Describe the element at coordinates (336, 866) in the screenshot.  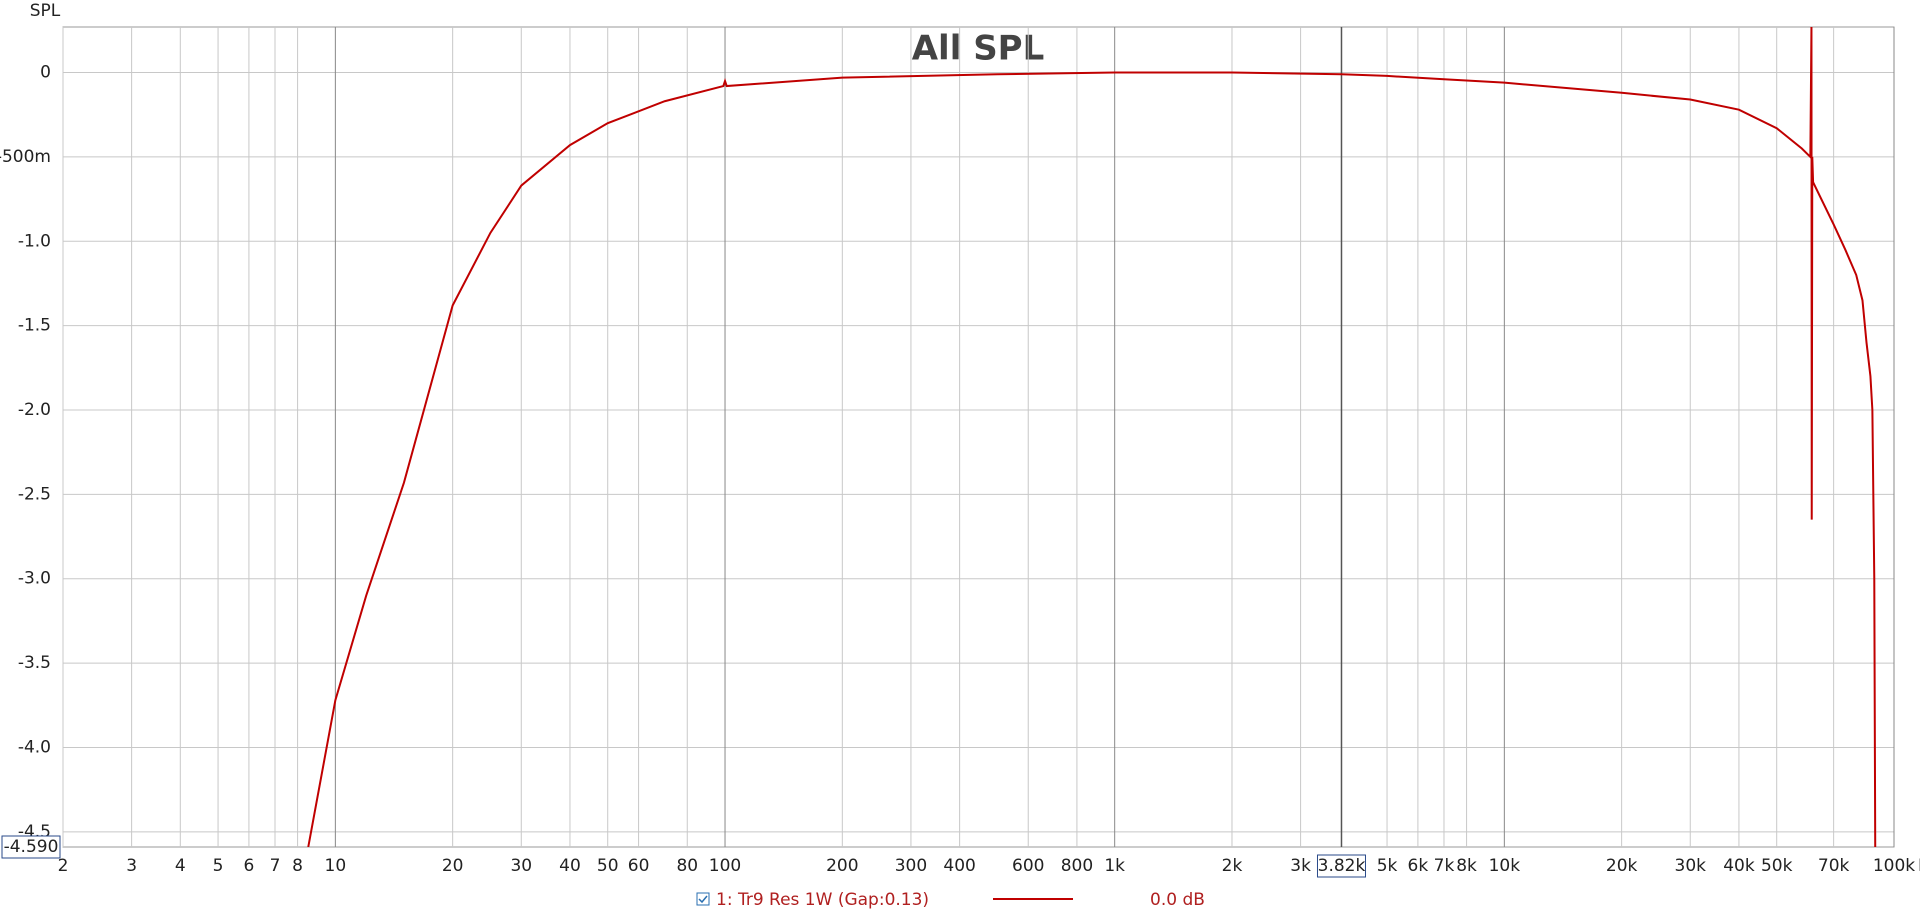
I see `x-tick-label: 10` at that location.